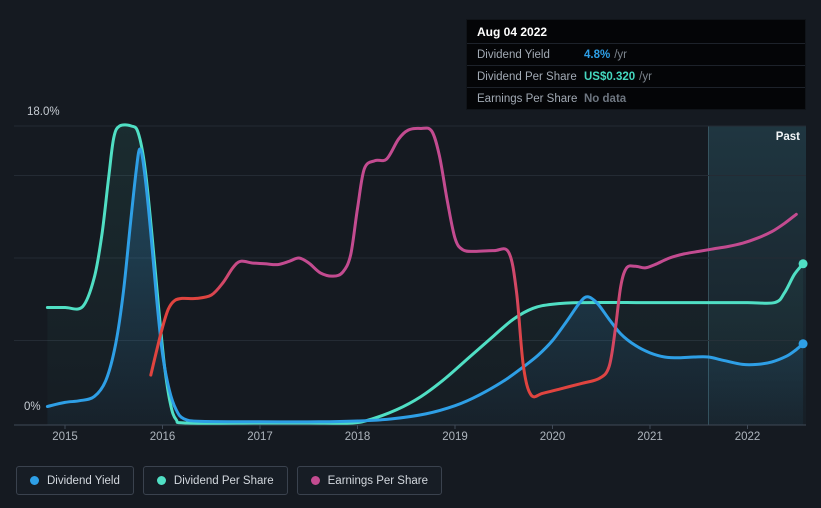 Image resolution: width=821 pixels, height=508 pixels. Describe the element at coordinates (552, 437) in the screenshot. I see `x-axis-label-2020: 2020` at that location.